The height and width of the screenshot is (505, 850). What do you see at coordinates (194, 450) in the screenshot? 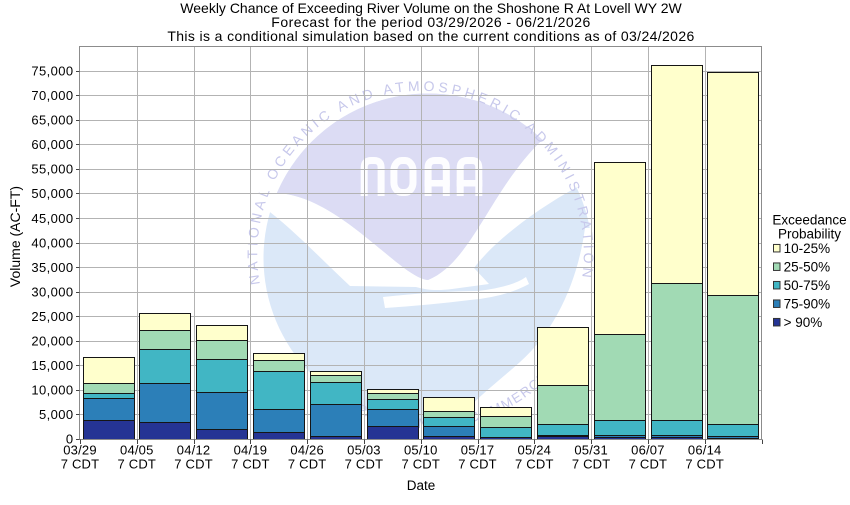
I see `svg-text: 04/12` at bounding box center [194, 450].